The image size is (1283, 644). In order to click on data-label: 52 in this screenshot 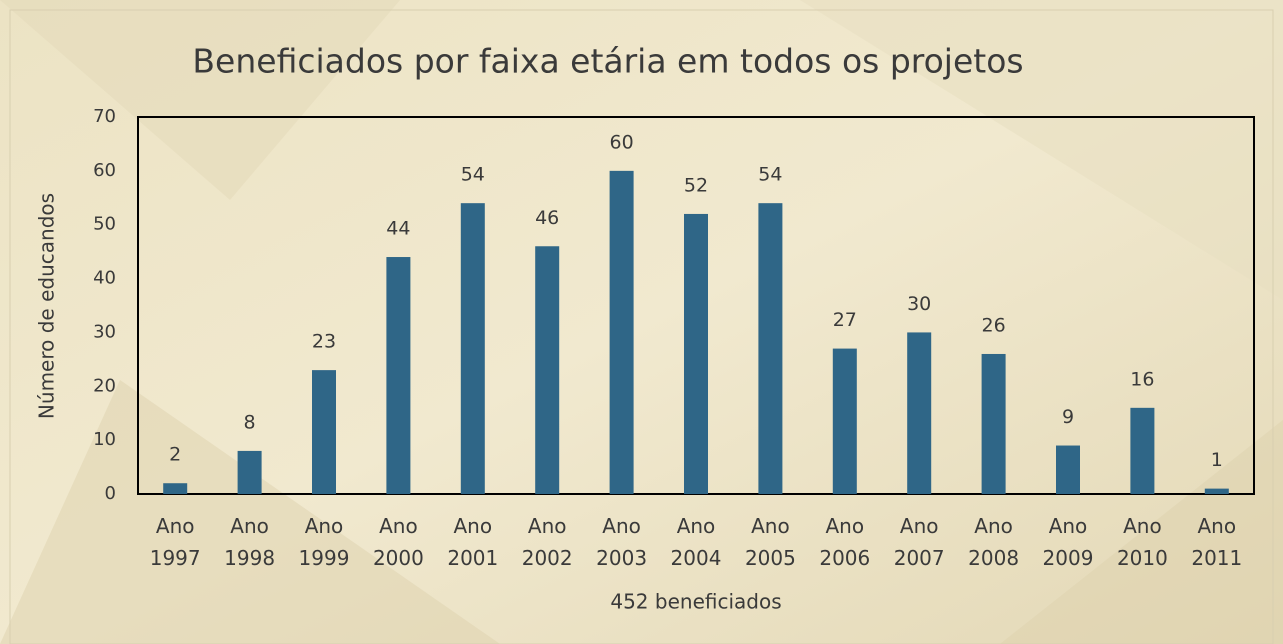, I will do `click(696, 185)`.